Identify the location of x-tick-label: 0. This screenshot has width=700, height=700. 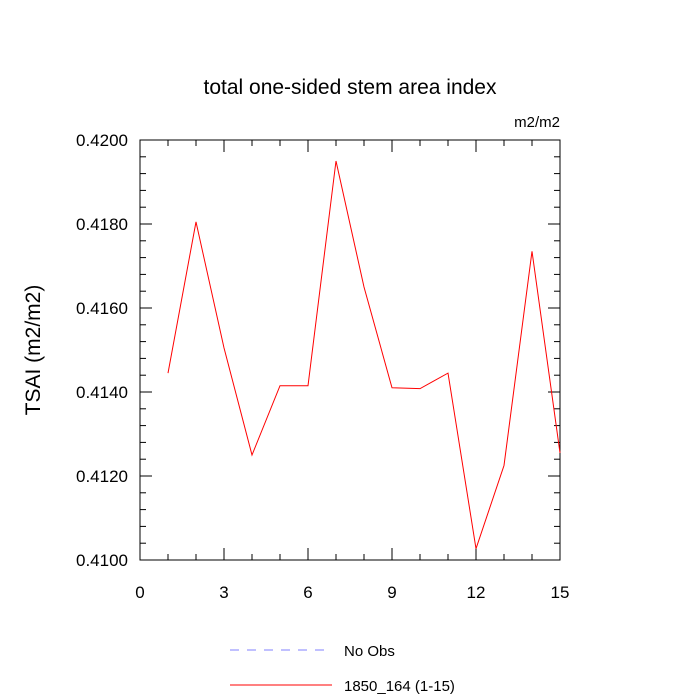
(139, 592).